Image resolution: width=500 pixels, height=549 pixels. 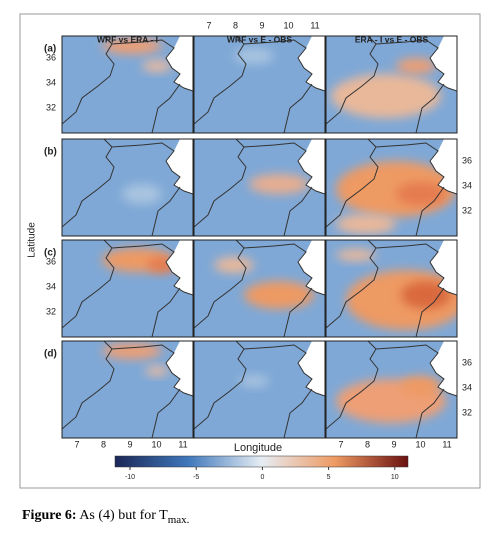 I want to click on row-label: (b), so click(x=50, y=152).